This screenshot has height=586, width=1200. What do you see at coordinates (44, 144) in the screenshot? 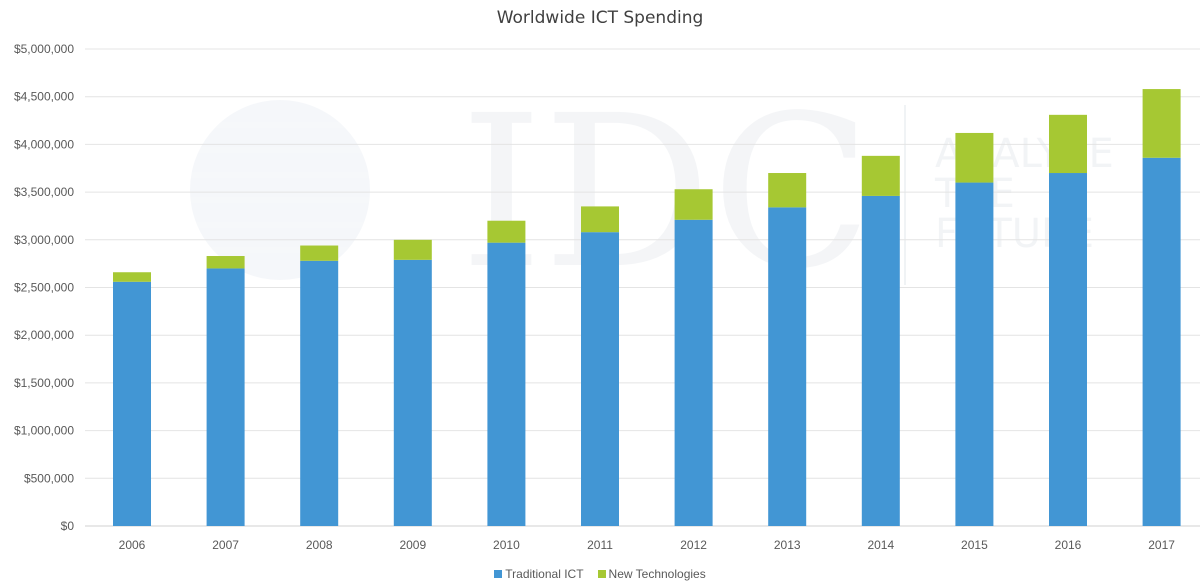
I see `y-tick-label: $4,000,000` at bounding box center [44, 144].